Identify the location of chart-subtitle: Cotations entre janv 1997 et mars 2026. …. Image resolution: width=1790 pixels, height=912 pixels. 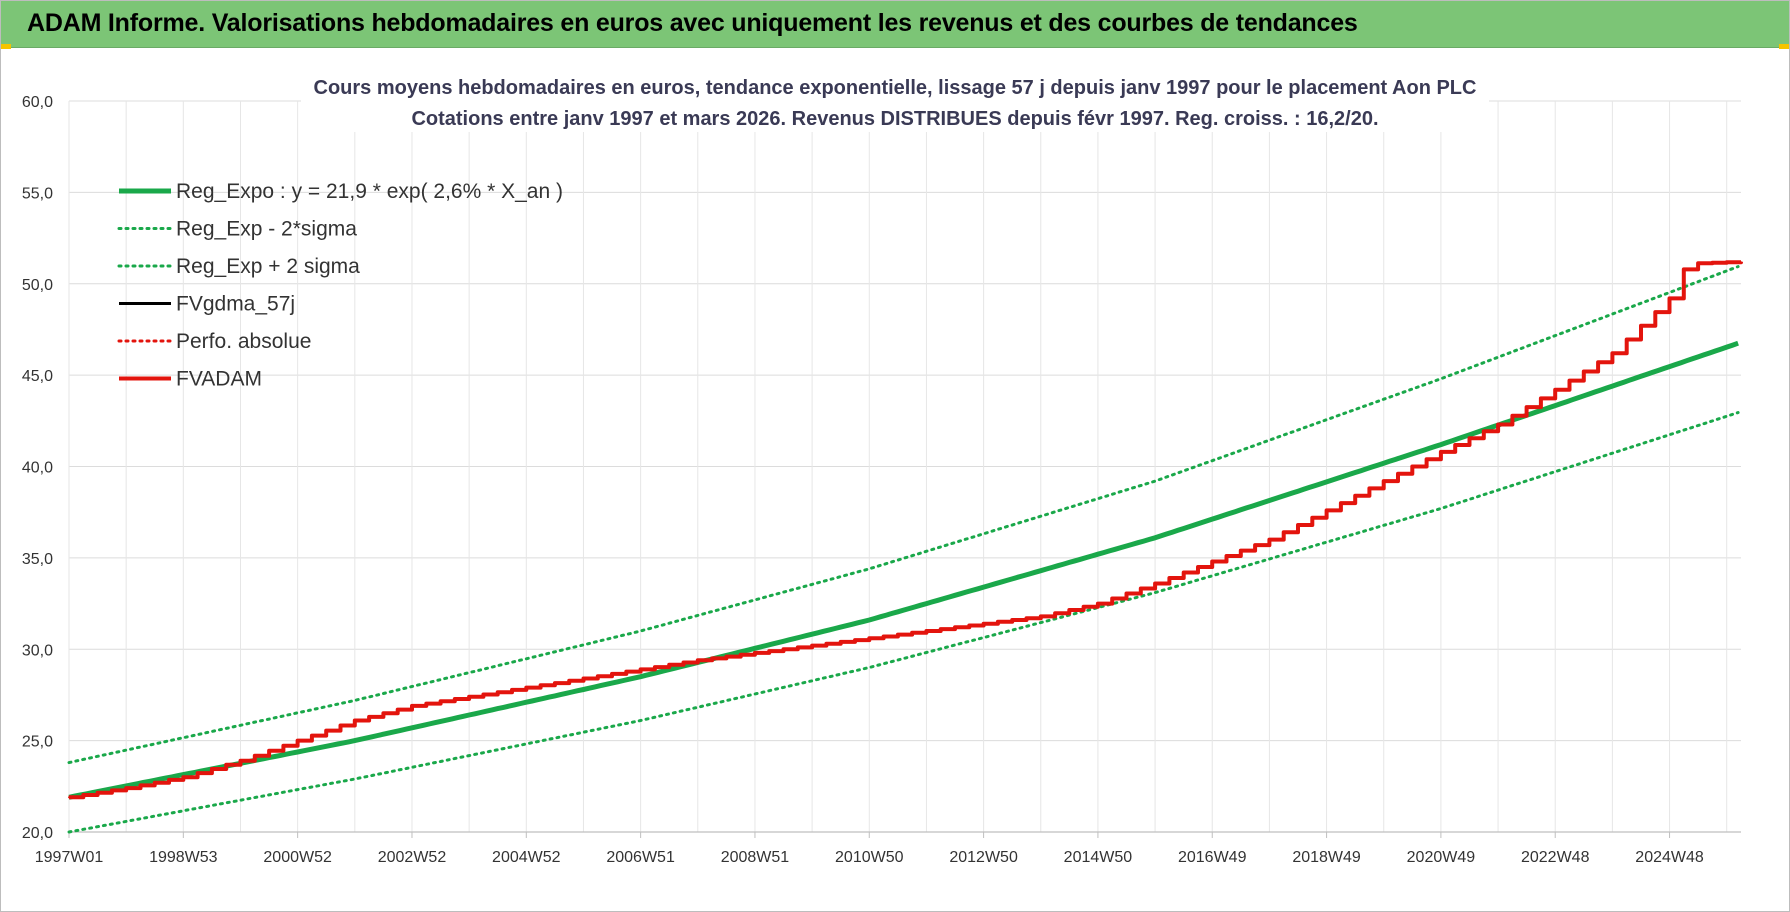
(894, 119).